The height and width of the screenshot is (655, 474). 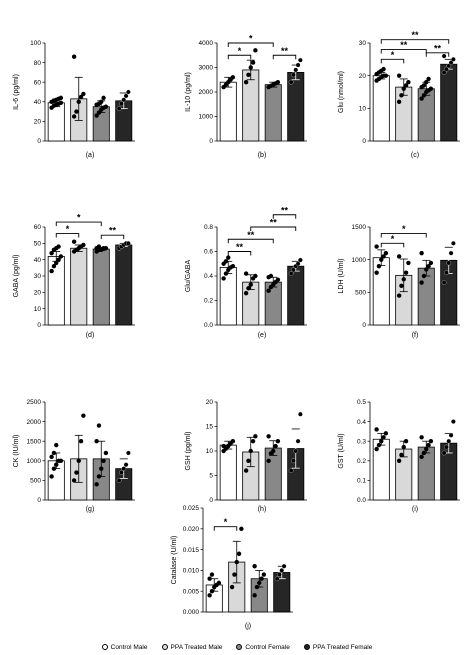 What do you see at coordinates (191, 529) in the screenshot?
I see `y-tick-label: 0.020` at bounding box center [191, 529].